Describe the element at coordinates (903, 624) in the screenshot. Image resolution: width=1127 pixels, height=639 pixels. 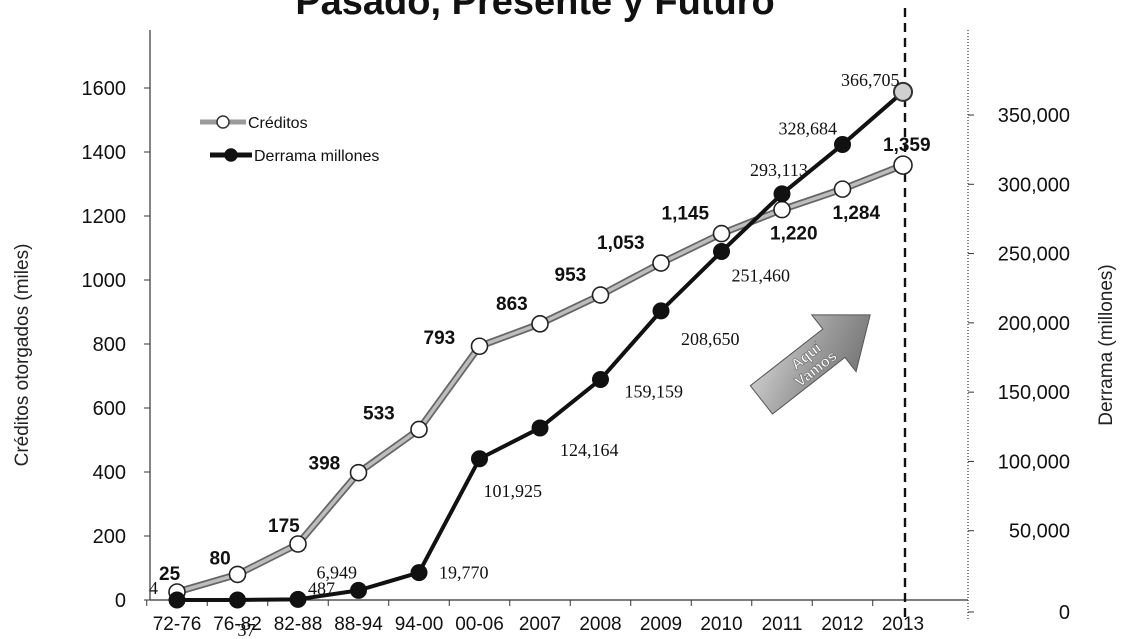
I see `x-tick-label: 2013` at that location.